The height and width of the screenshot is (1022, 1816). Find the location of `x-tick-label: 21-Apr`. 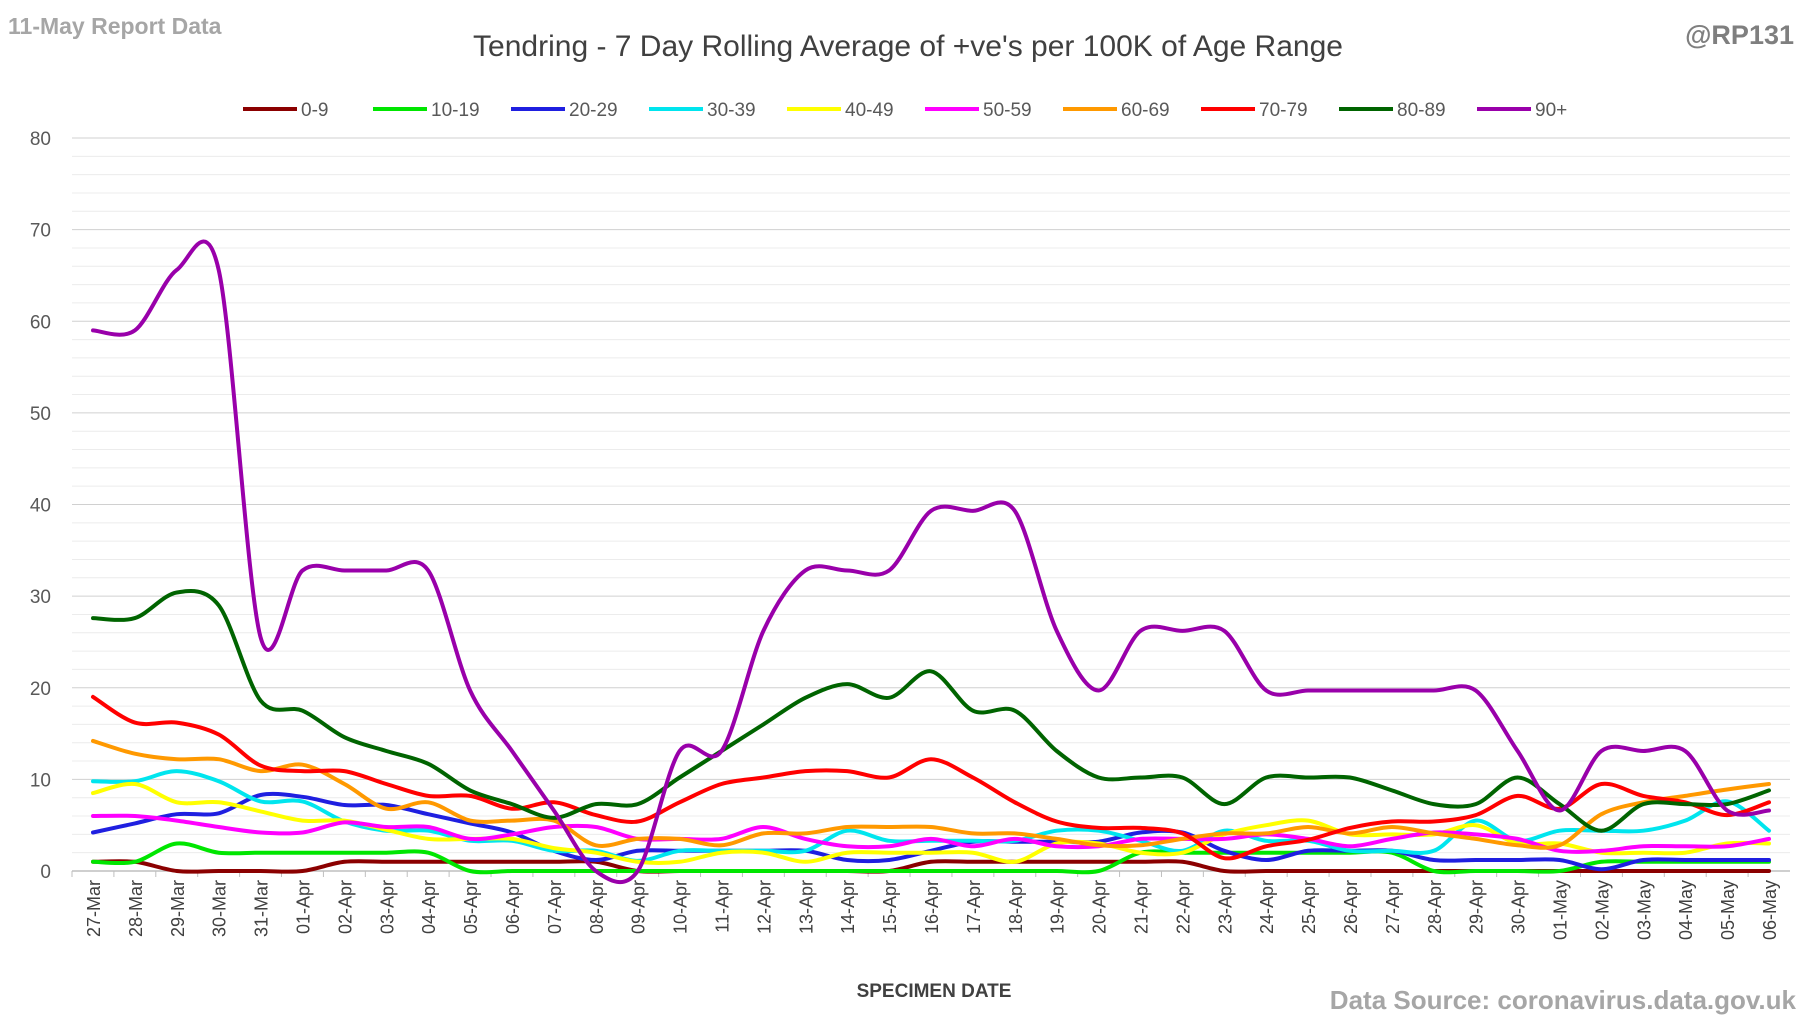

x-tick-label: 21-Apr is located at coordinates (1142, 907).